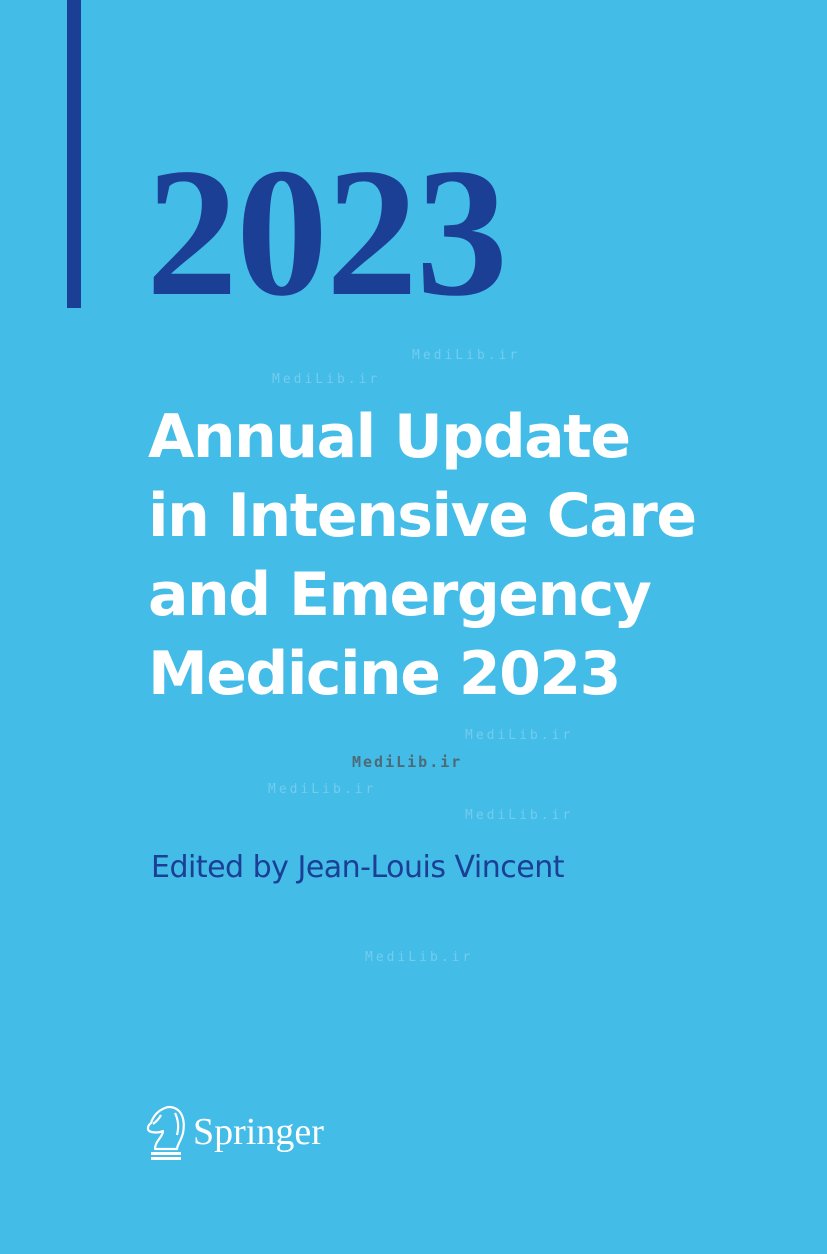 The width and height of the screenshot is (827, 1254). Describe the element at coordinates (422, 516) in the screenshot. I see `title-line: in Intensive Care` at that location.